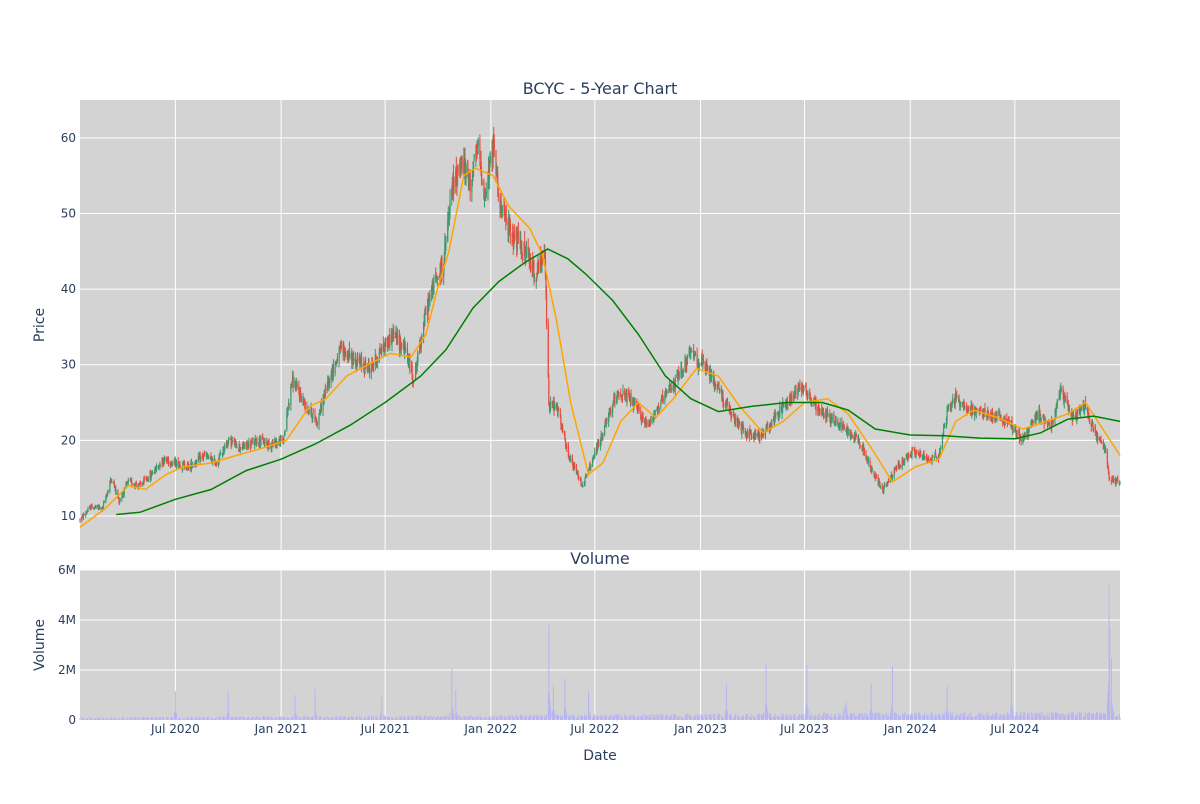 The width and height of the screenshot is (1200, 804). Describe the element at coordinates (385, 729) in the screenshot. I see `date-tick-label: Jul 2021` at that location.